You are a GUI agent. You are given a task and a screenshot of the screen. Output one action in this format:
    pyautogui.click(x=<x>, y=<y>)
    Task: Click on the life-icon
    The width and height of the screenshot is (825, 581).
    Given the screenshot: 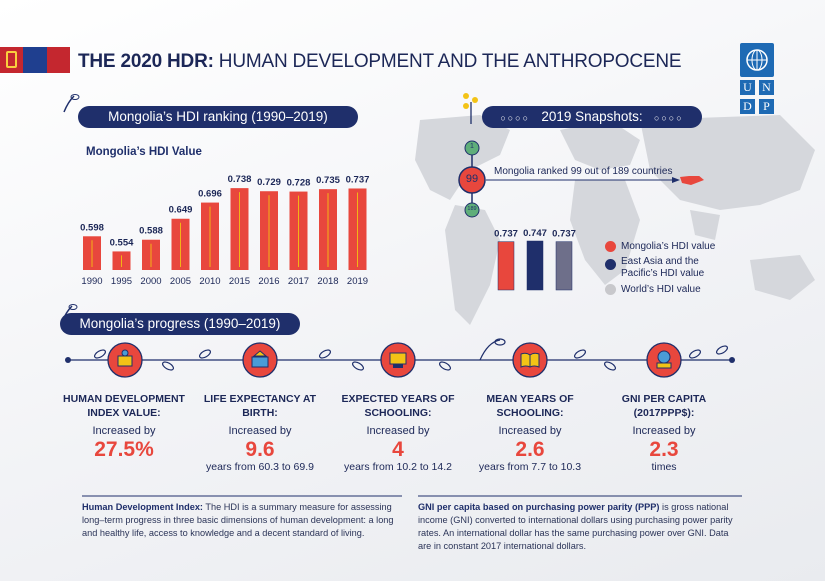 What is the action you would take?
    pyautogui.click(x=260, y=359)
    